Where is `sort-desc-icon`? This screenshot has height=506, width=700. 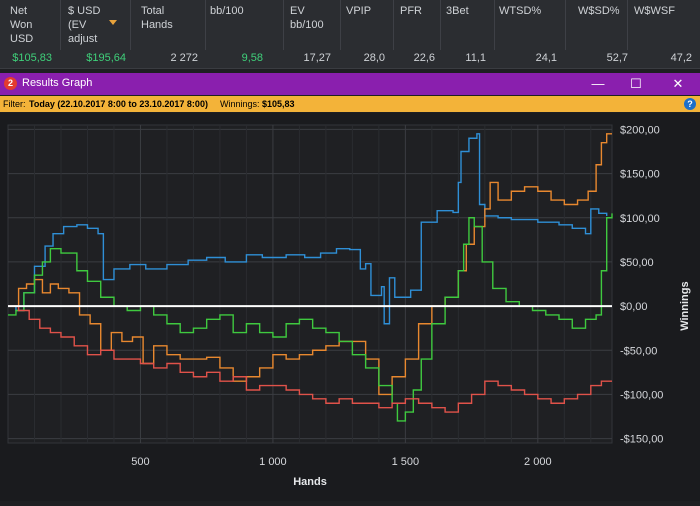 sort-desc-icon is located at coordinates (113, 22).